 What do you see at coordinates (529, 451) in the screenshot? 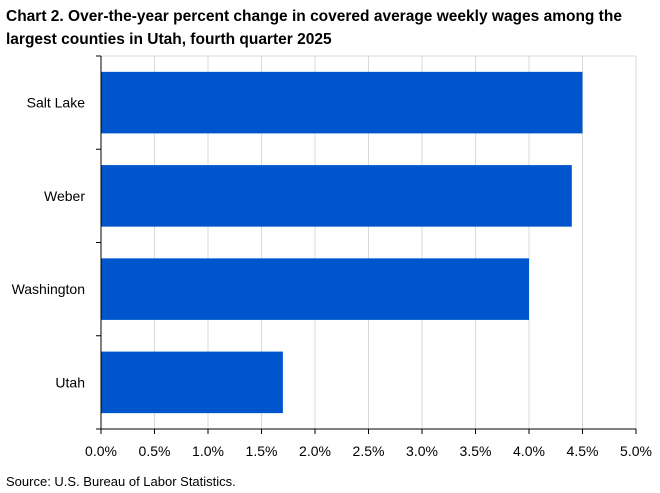
I see `x-tick-label: 4.0%` at bounding box center [529, 451].